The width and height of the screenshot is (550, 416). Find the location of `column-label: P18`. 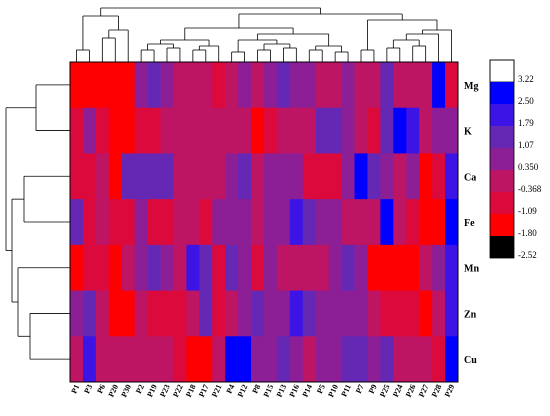

column-label: P18 is located at coordinates (191, 390).